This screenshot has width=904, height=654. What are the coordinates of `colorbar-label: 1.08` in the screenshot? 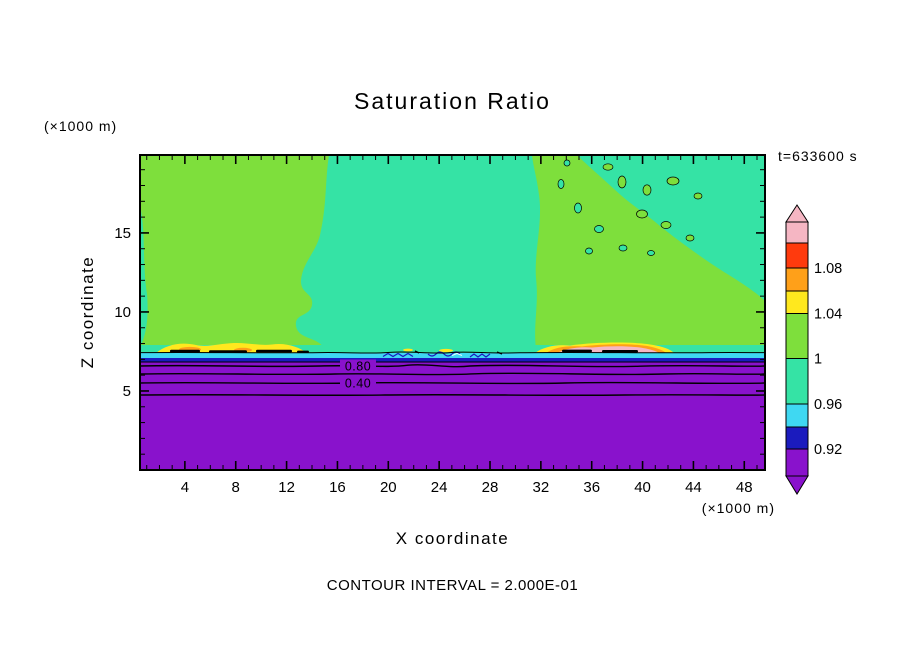 It's located at (828, 269).